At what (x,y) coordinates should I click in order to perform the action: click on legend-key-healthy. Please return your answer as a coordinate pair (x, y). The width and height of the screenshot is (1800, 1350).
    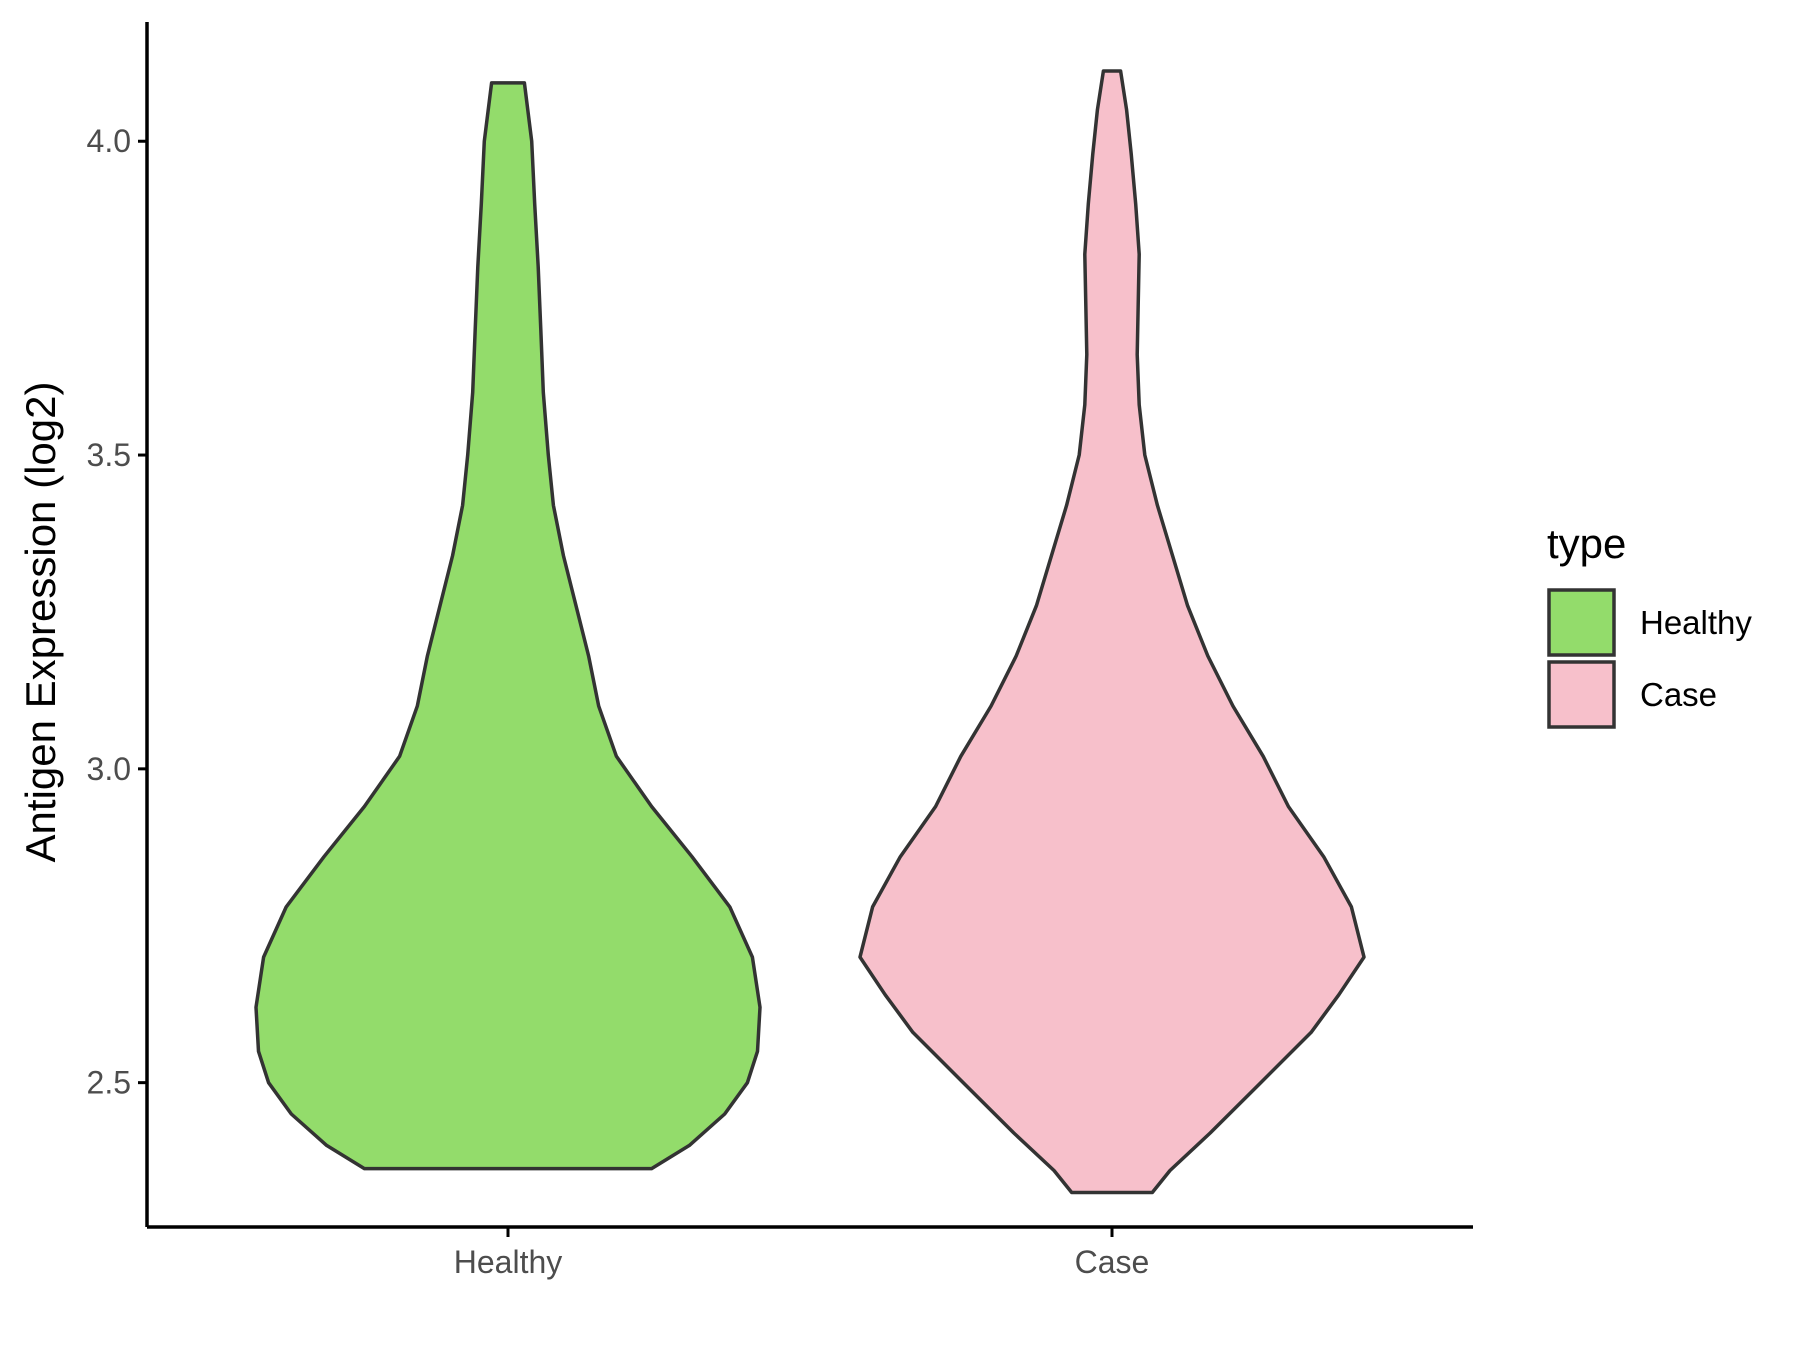
    Looking at the image, I should click on (1581, 622).